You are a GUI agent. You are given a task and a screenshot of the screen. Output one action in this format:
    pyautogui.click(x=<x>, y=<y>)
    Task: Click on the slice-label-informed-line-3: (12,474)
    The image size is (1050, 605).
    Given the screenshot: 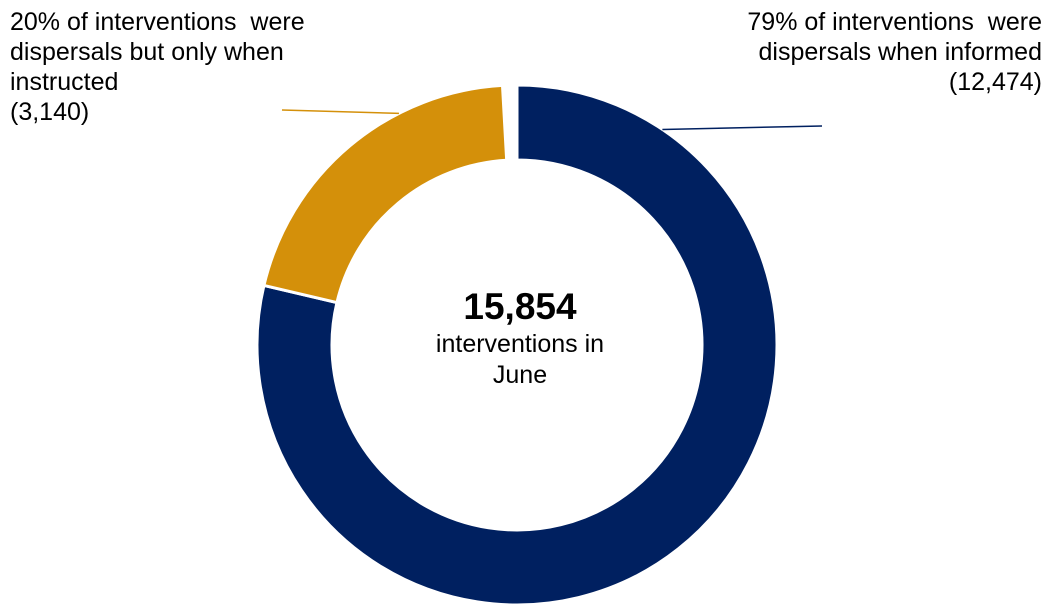 What is the action you would take?
    pyautogui.click(x=995, y=82)
    